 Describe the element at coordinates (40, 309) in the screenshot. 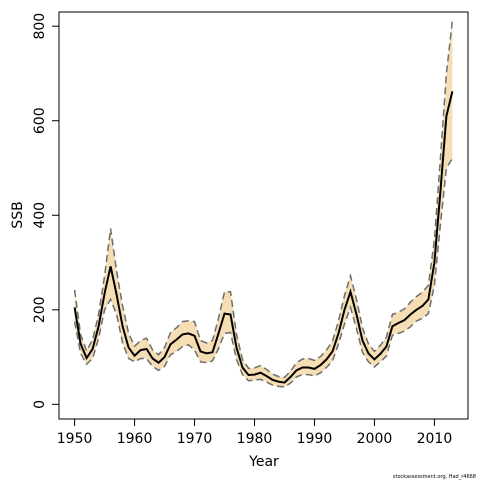

I see `y-tick-label: 200` at that location.